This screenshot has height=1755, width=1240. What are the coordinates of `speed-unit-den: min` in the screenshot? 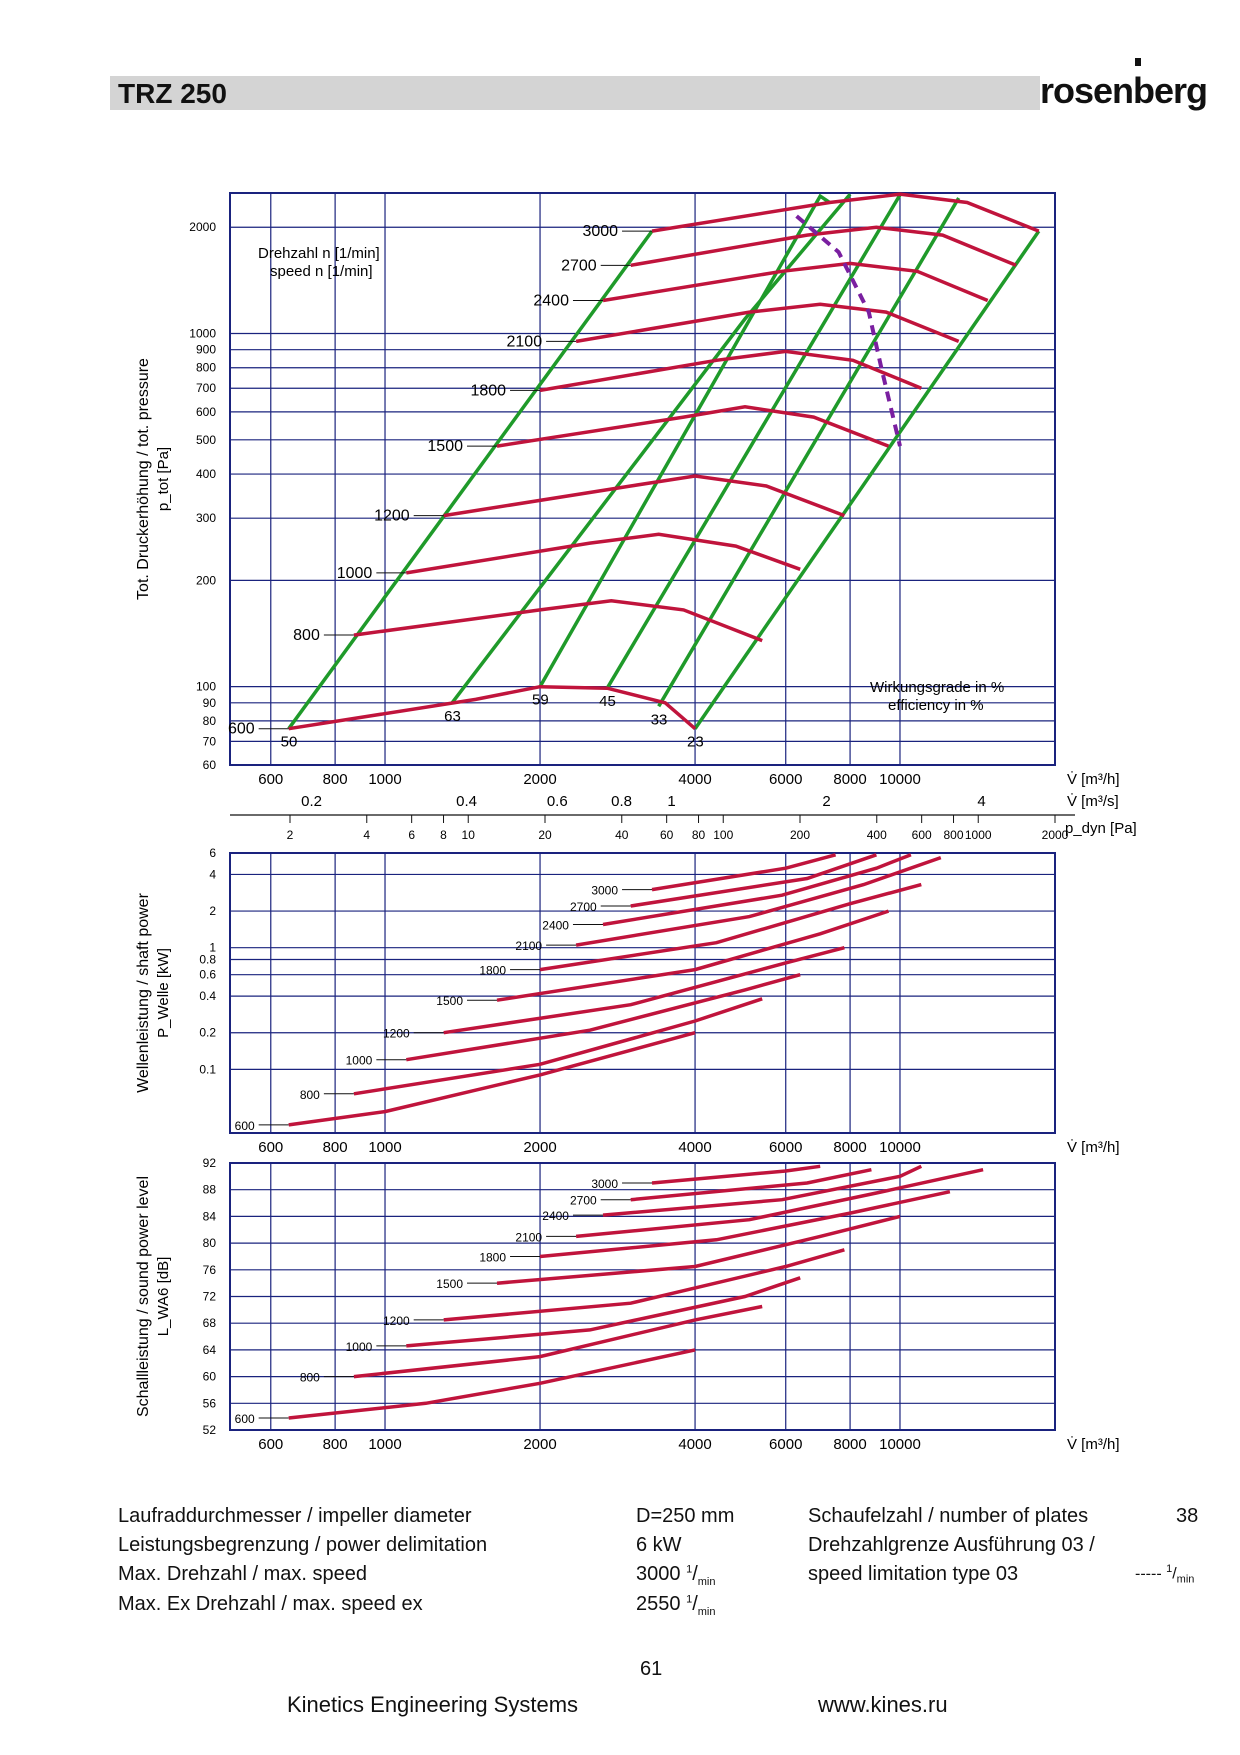 It's located at (1185, 1579).